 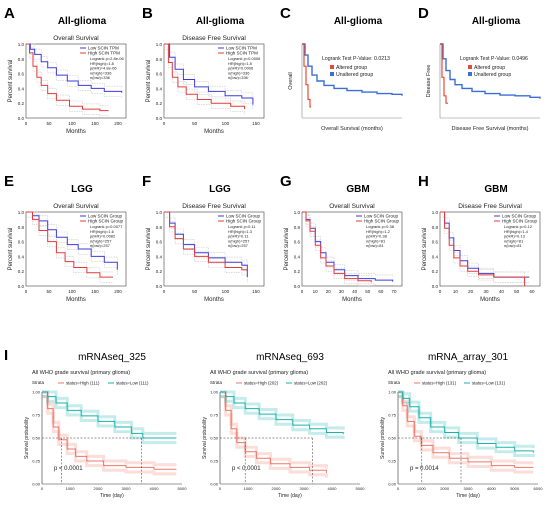 I want to click on x-tick-label: 3000, so click(x=469, y=488).